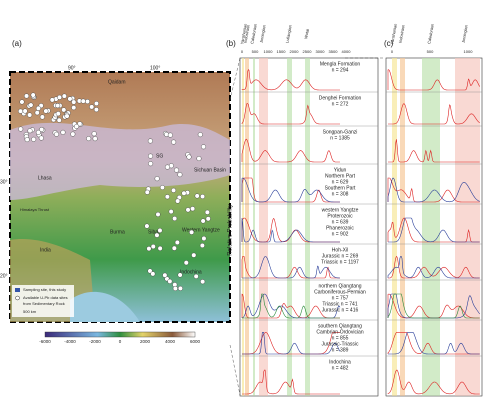  What do you see at coordinates (340, 222) in the screenshot?
I see `row-entry: n = 639` at bounding box center [340, 222].